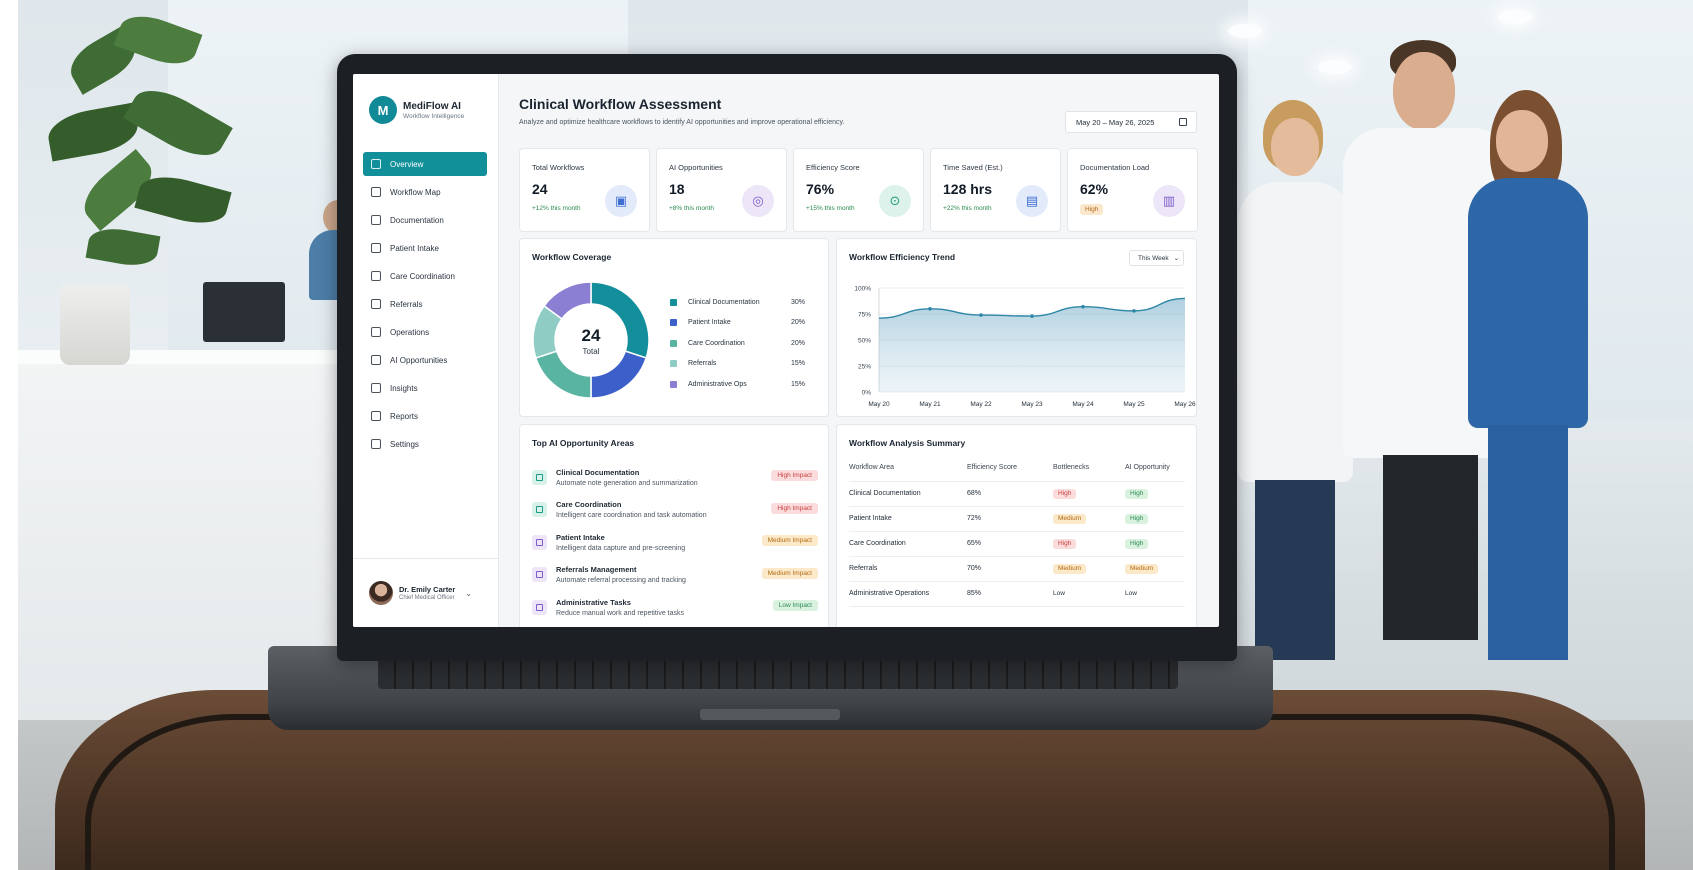  Describe the element at coordinates (425, 332) in the screenshot. I see `sidebar-item-operations: Operations` at that location.